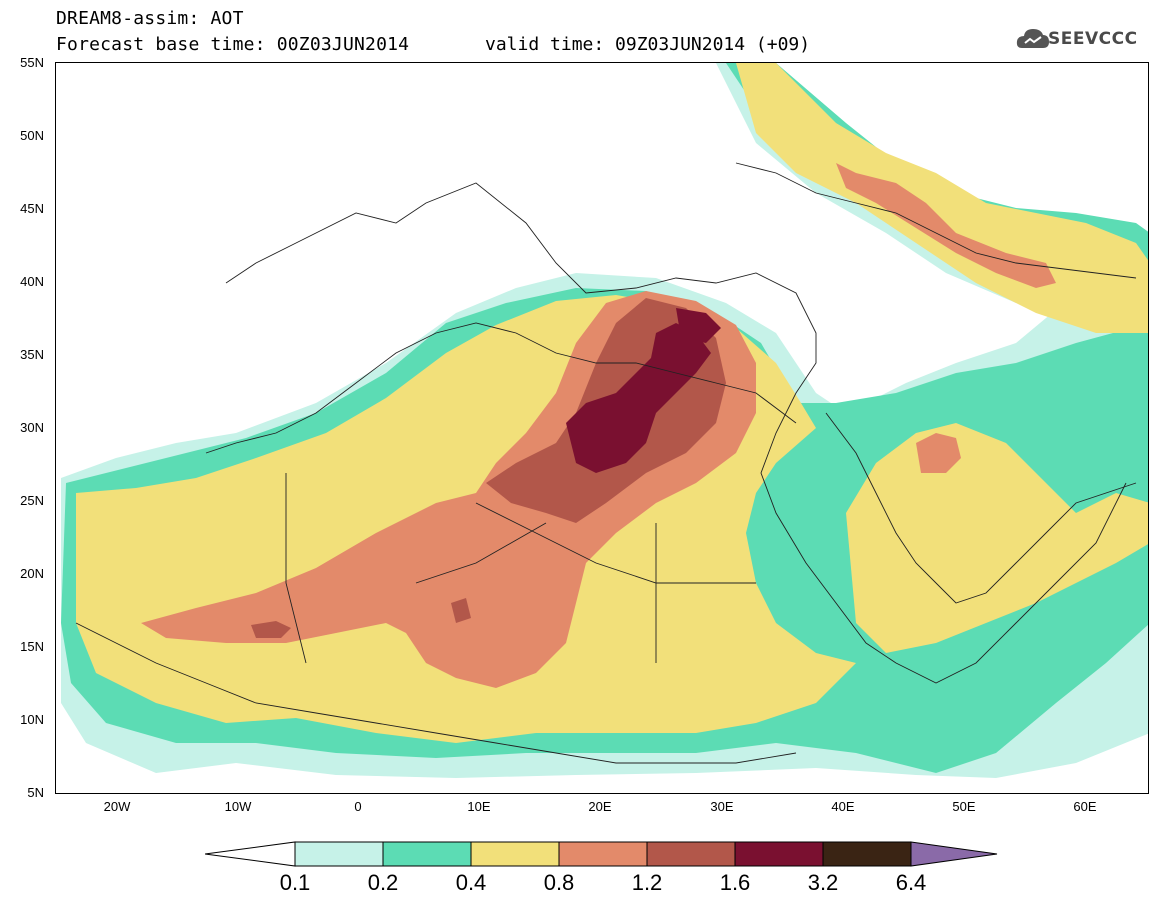 The image size is (1165, 905). Describe the element at coordinates (964, 806) in the screenshot. I see `lon-label-50e: 50E` at that location.